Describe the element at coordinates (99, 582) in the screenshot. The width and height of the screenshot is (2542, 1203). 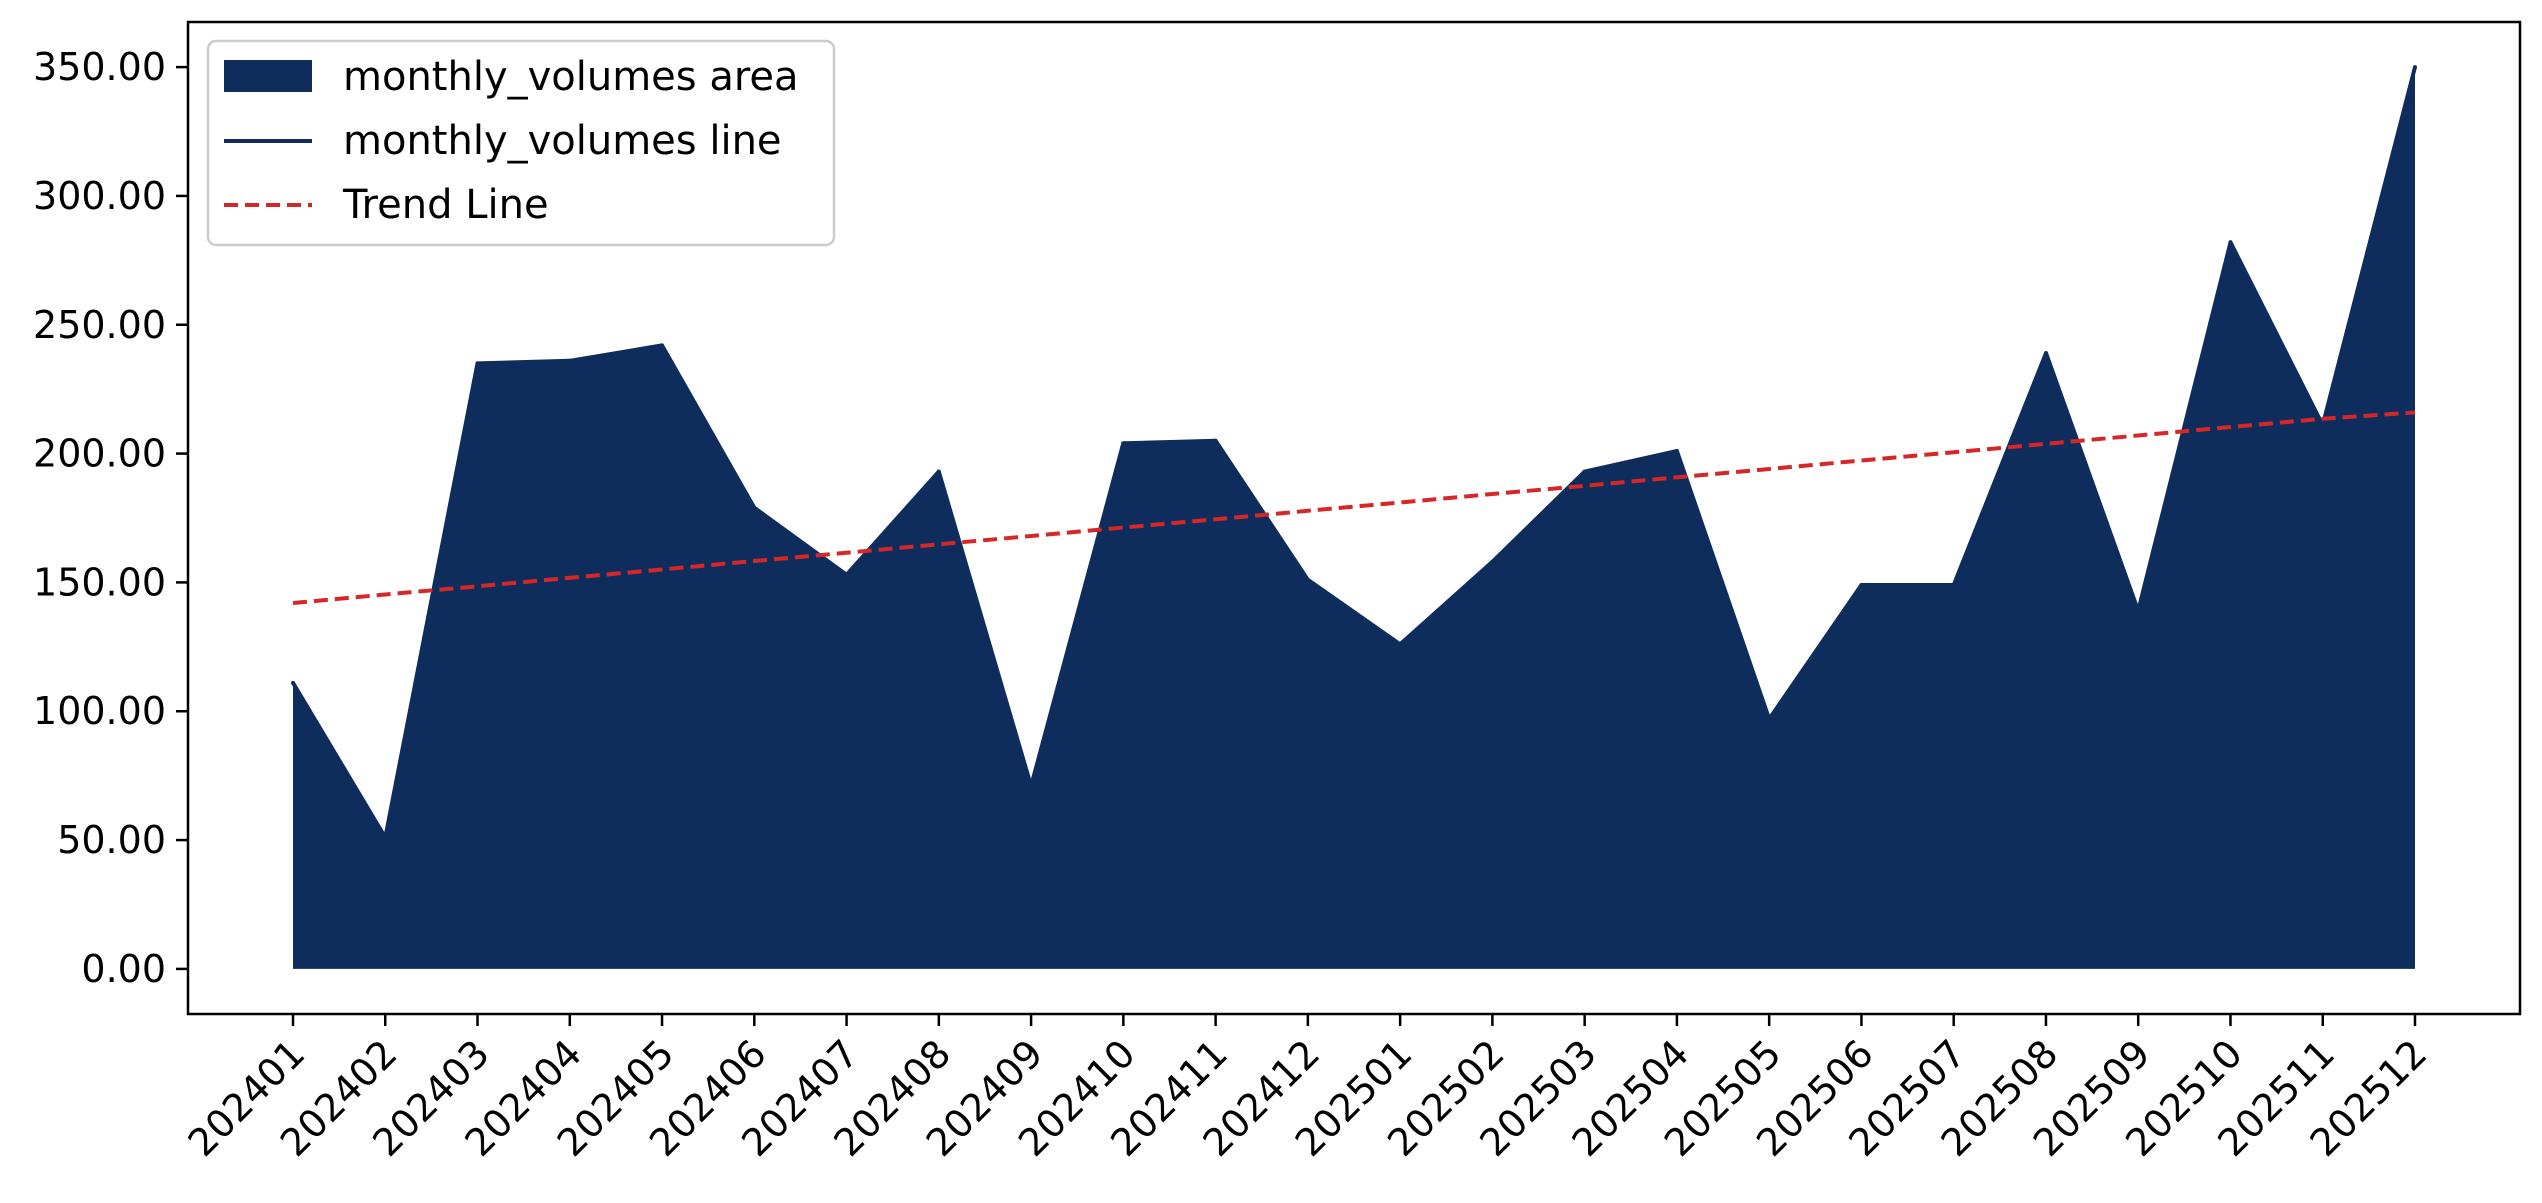
I see `y-tick-label: 150.00` at that location.